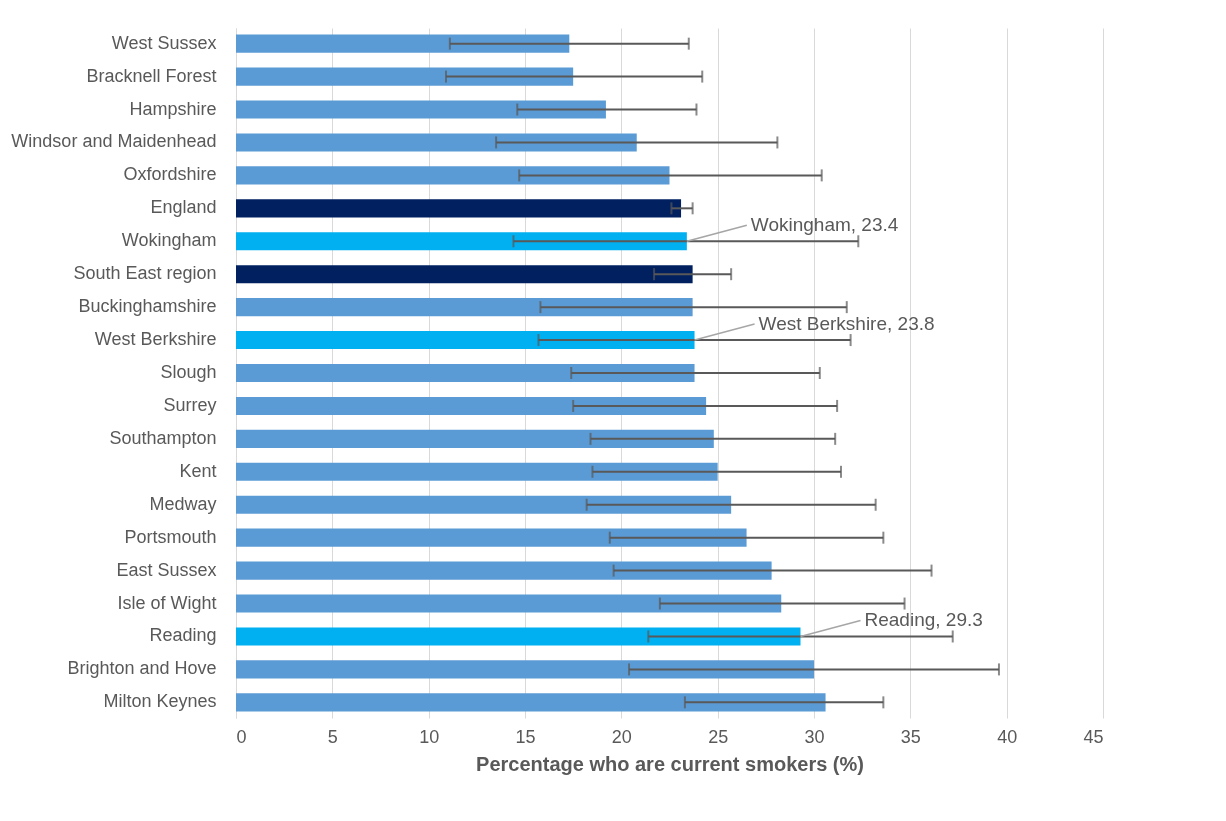  What do you see at coordinates (166, 569) in the screenshot?
I see `y-tick-label: East Sussex` at bounding box center [166, 569].